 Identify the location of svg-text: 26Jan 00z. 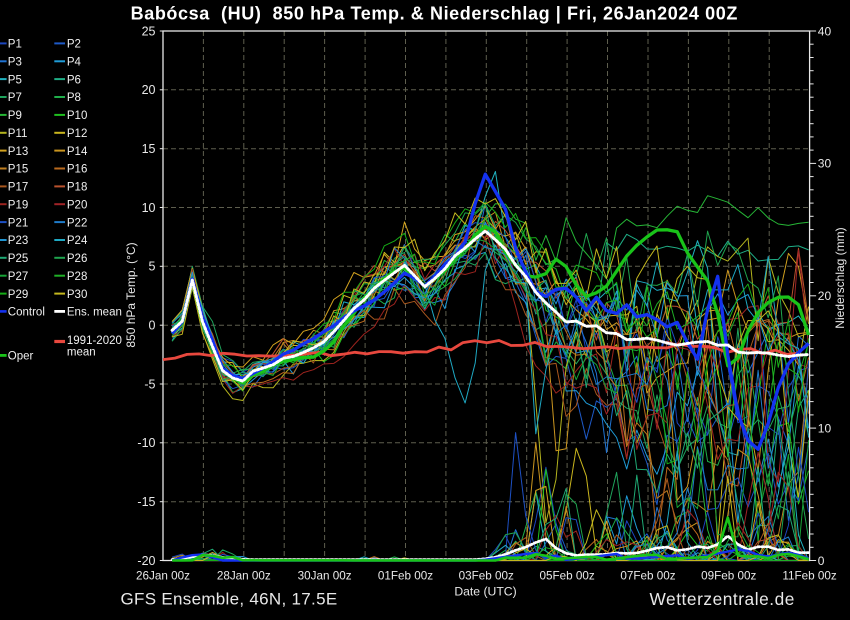
(163, 576).